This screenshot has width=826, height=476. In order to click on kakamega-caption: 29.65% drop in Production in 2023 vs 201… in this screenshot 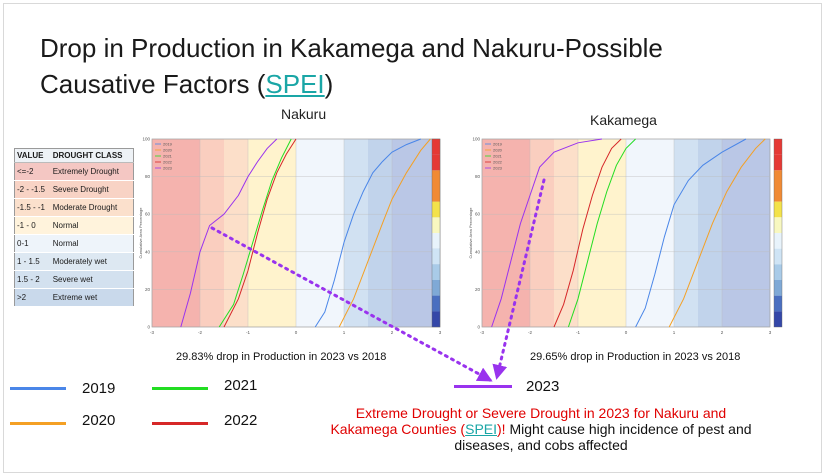, I will do `click(635, 357)`.